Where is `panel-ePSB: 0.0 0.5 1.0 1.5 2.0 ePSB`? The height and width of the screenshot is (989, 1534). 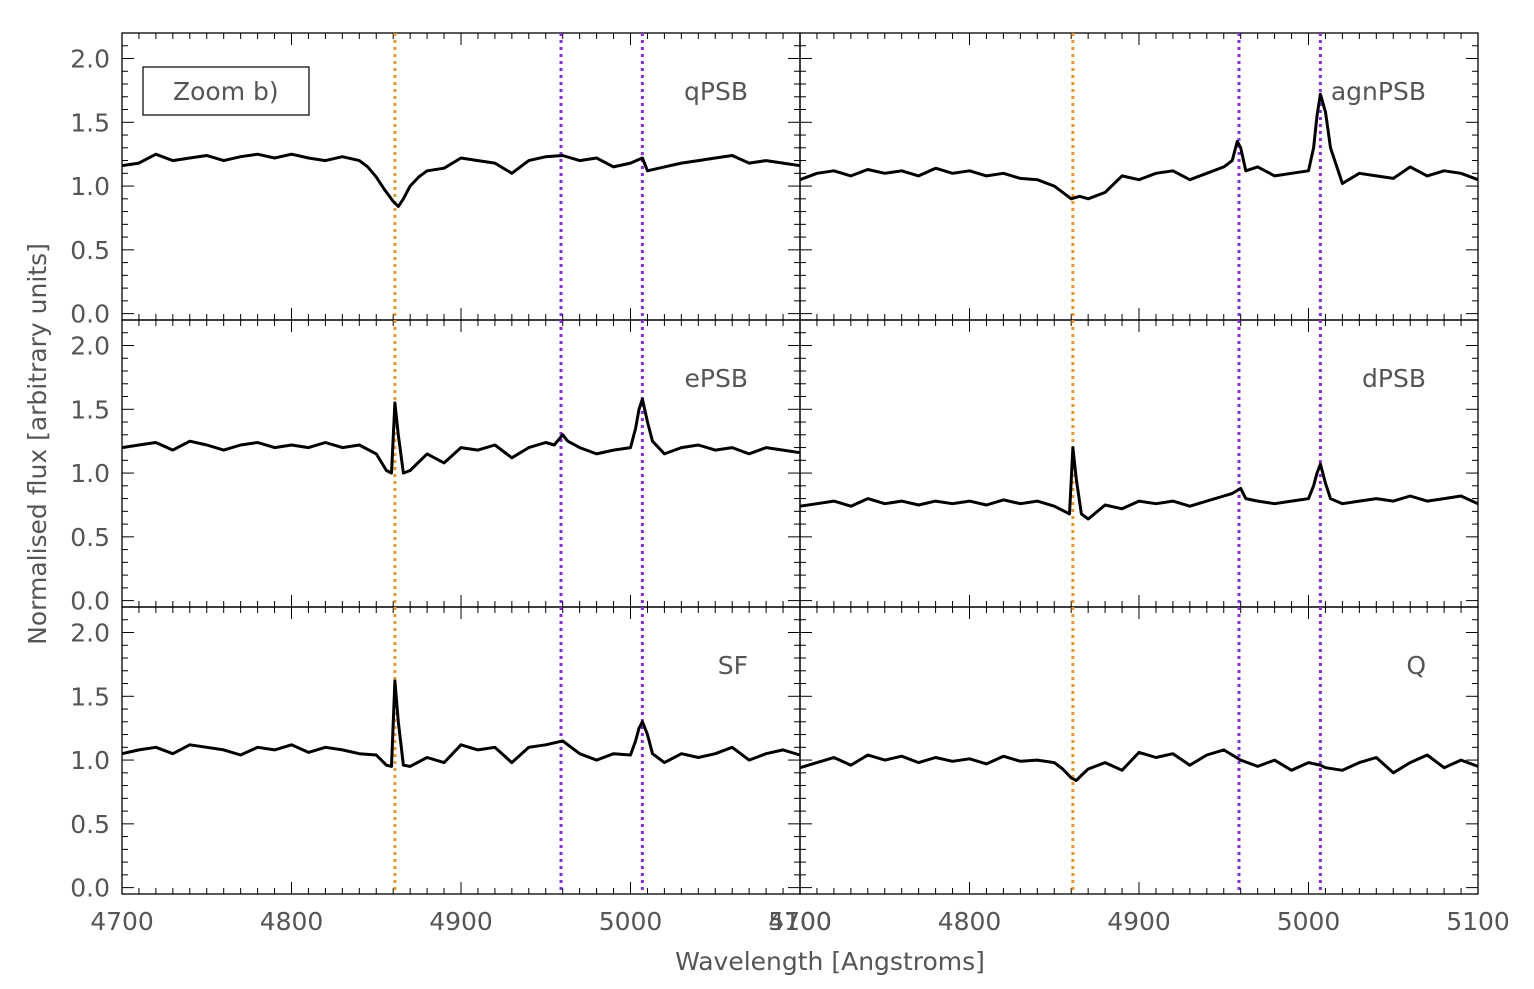
panel-ePSB: 0.0 0.5 1.0 1.5 2.0 ePSB is located at coordinates (435, 467).